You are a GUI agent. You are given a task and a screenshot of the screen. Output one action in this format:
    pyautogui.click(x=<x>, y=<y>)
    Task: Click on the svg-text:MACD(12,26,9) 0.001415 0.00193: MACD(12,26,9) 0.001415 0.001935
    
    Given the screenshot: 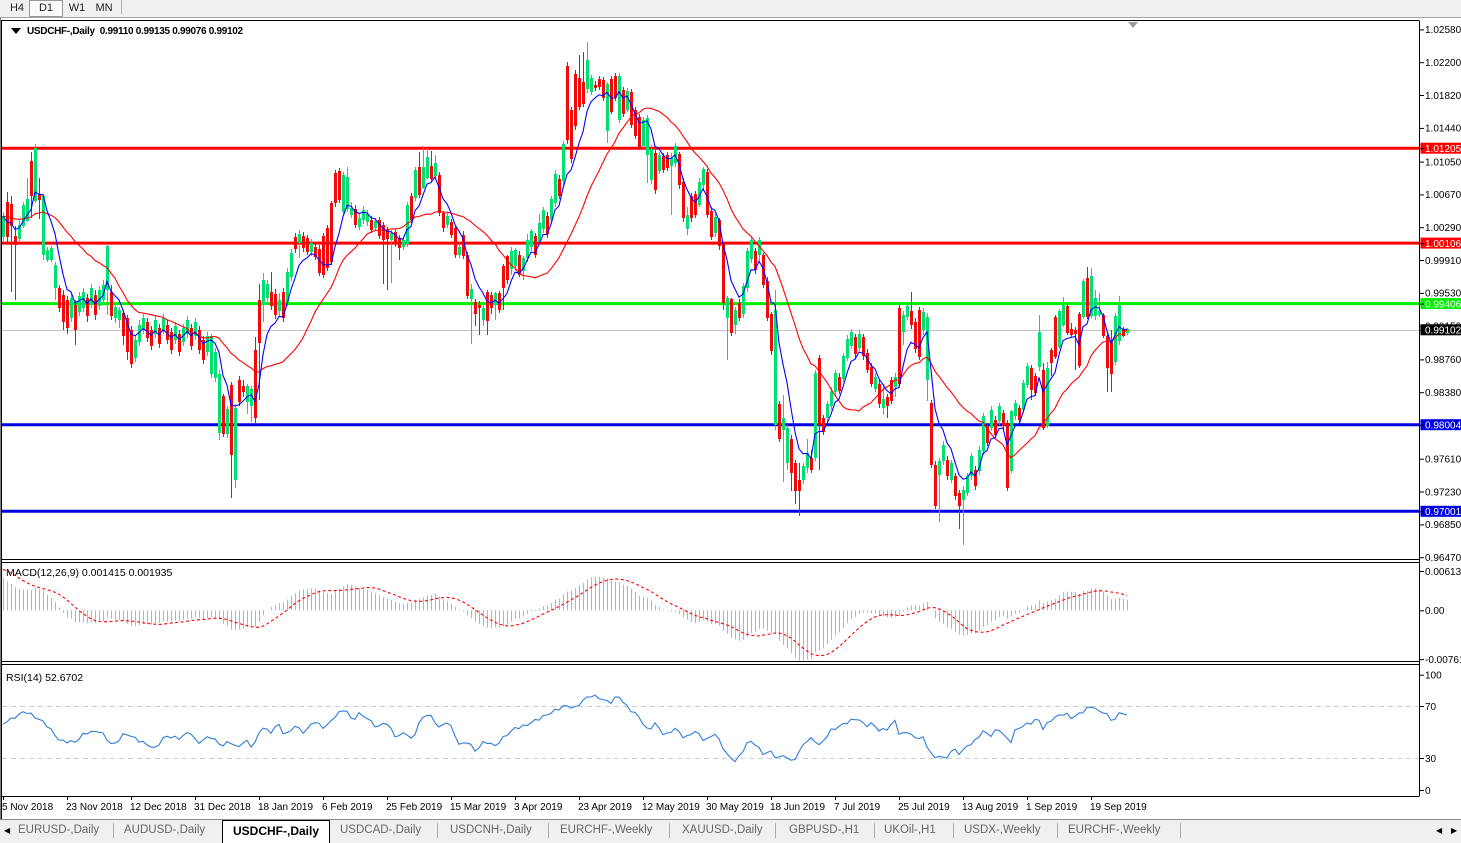 What is the action you would take?
    pyautogui.click(x=89, y=573)
    